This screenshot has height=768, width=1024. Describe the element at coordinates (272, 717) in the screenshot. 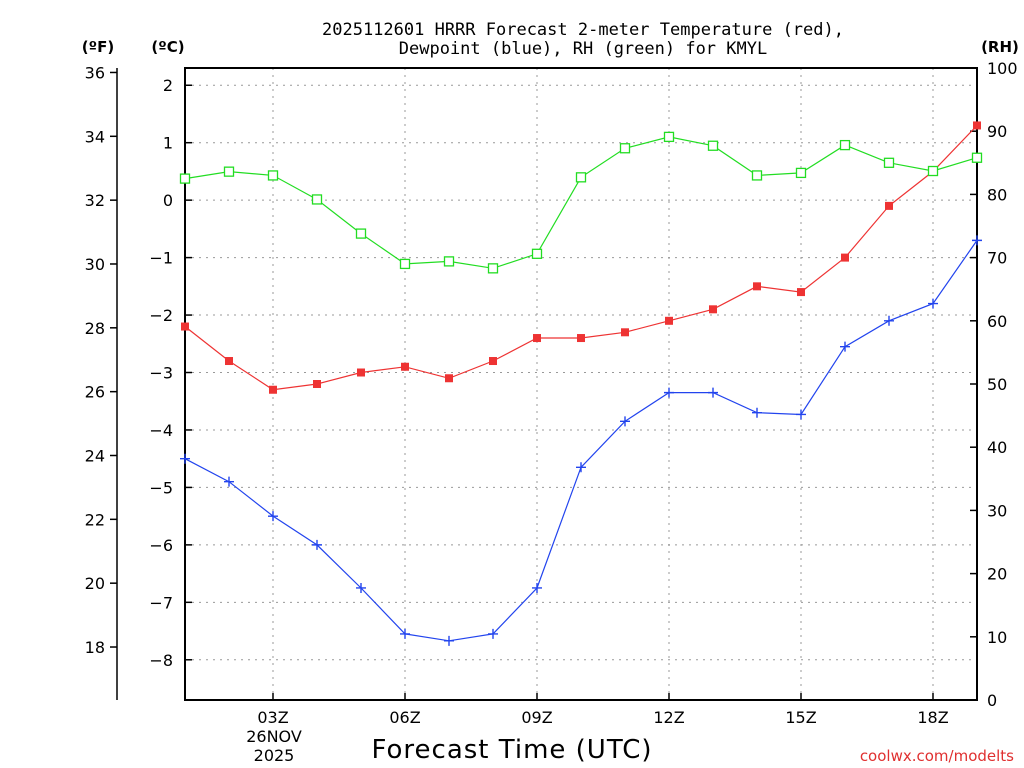

I see `x-tick-label: 03Z` at that location.